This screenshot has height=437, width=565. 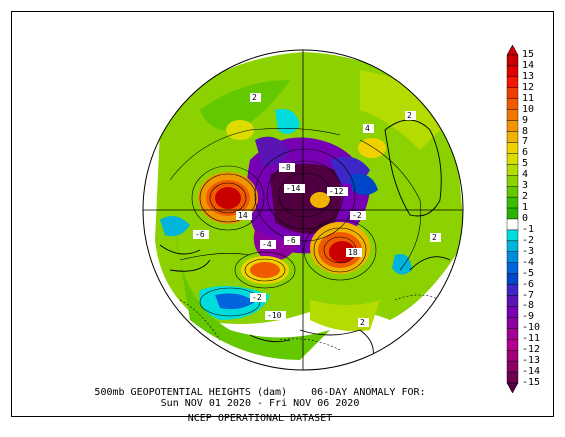 I want to click on colorbar-tick-label: -15, so click(x=531, y=382).